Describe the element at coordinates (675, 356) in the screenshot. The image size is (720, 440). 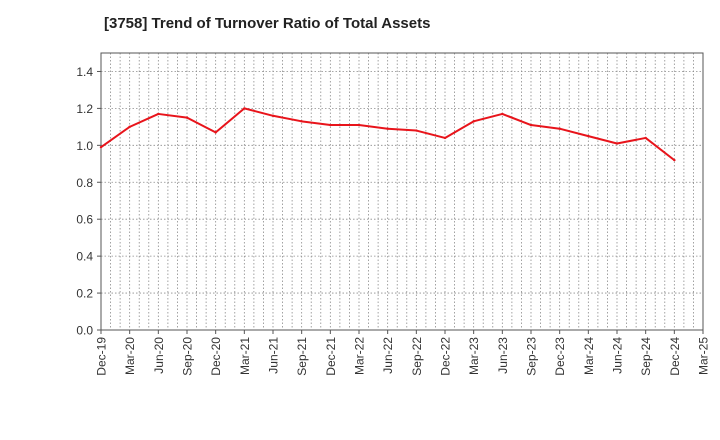
I see `x-tick-label: Dec-24` at that location.